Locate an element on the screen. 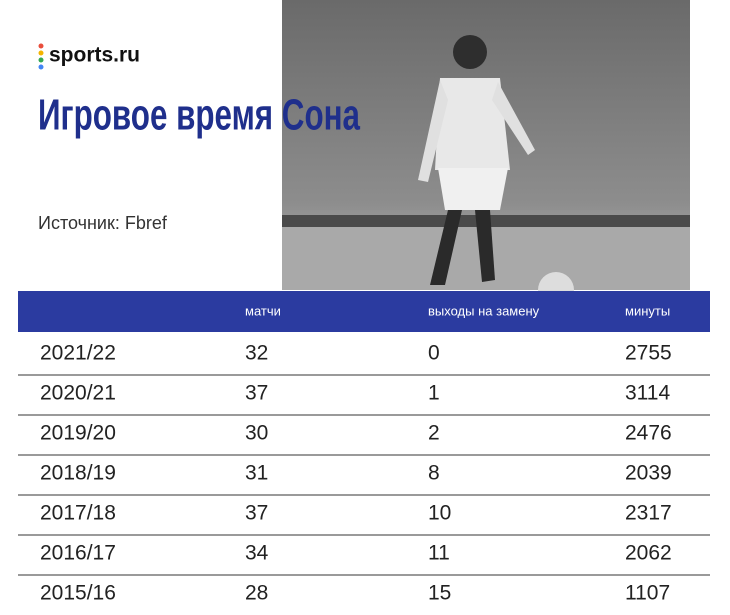 The image size is (730, 615). logo: sports.ru is located at coordinates (89, 56).